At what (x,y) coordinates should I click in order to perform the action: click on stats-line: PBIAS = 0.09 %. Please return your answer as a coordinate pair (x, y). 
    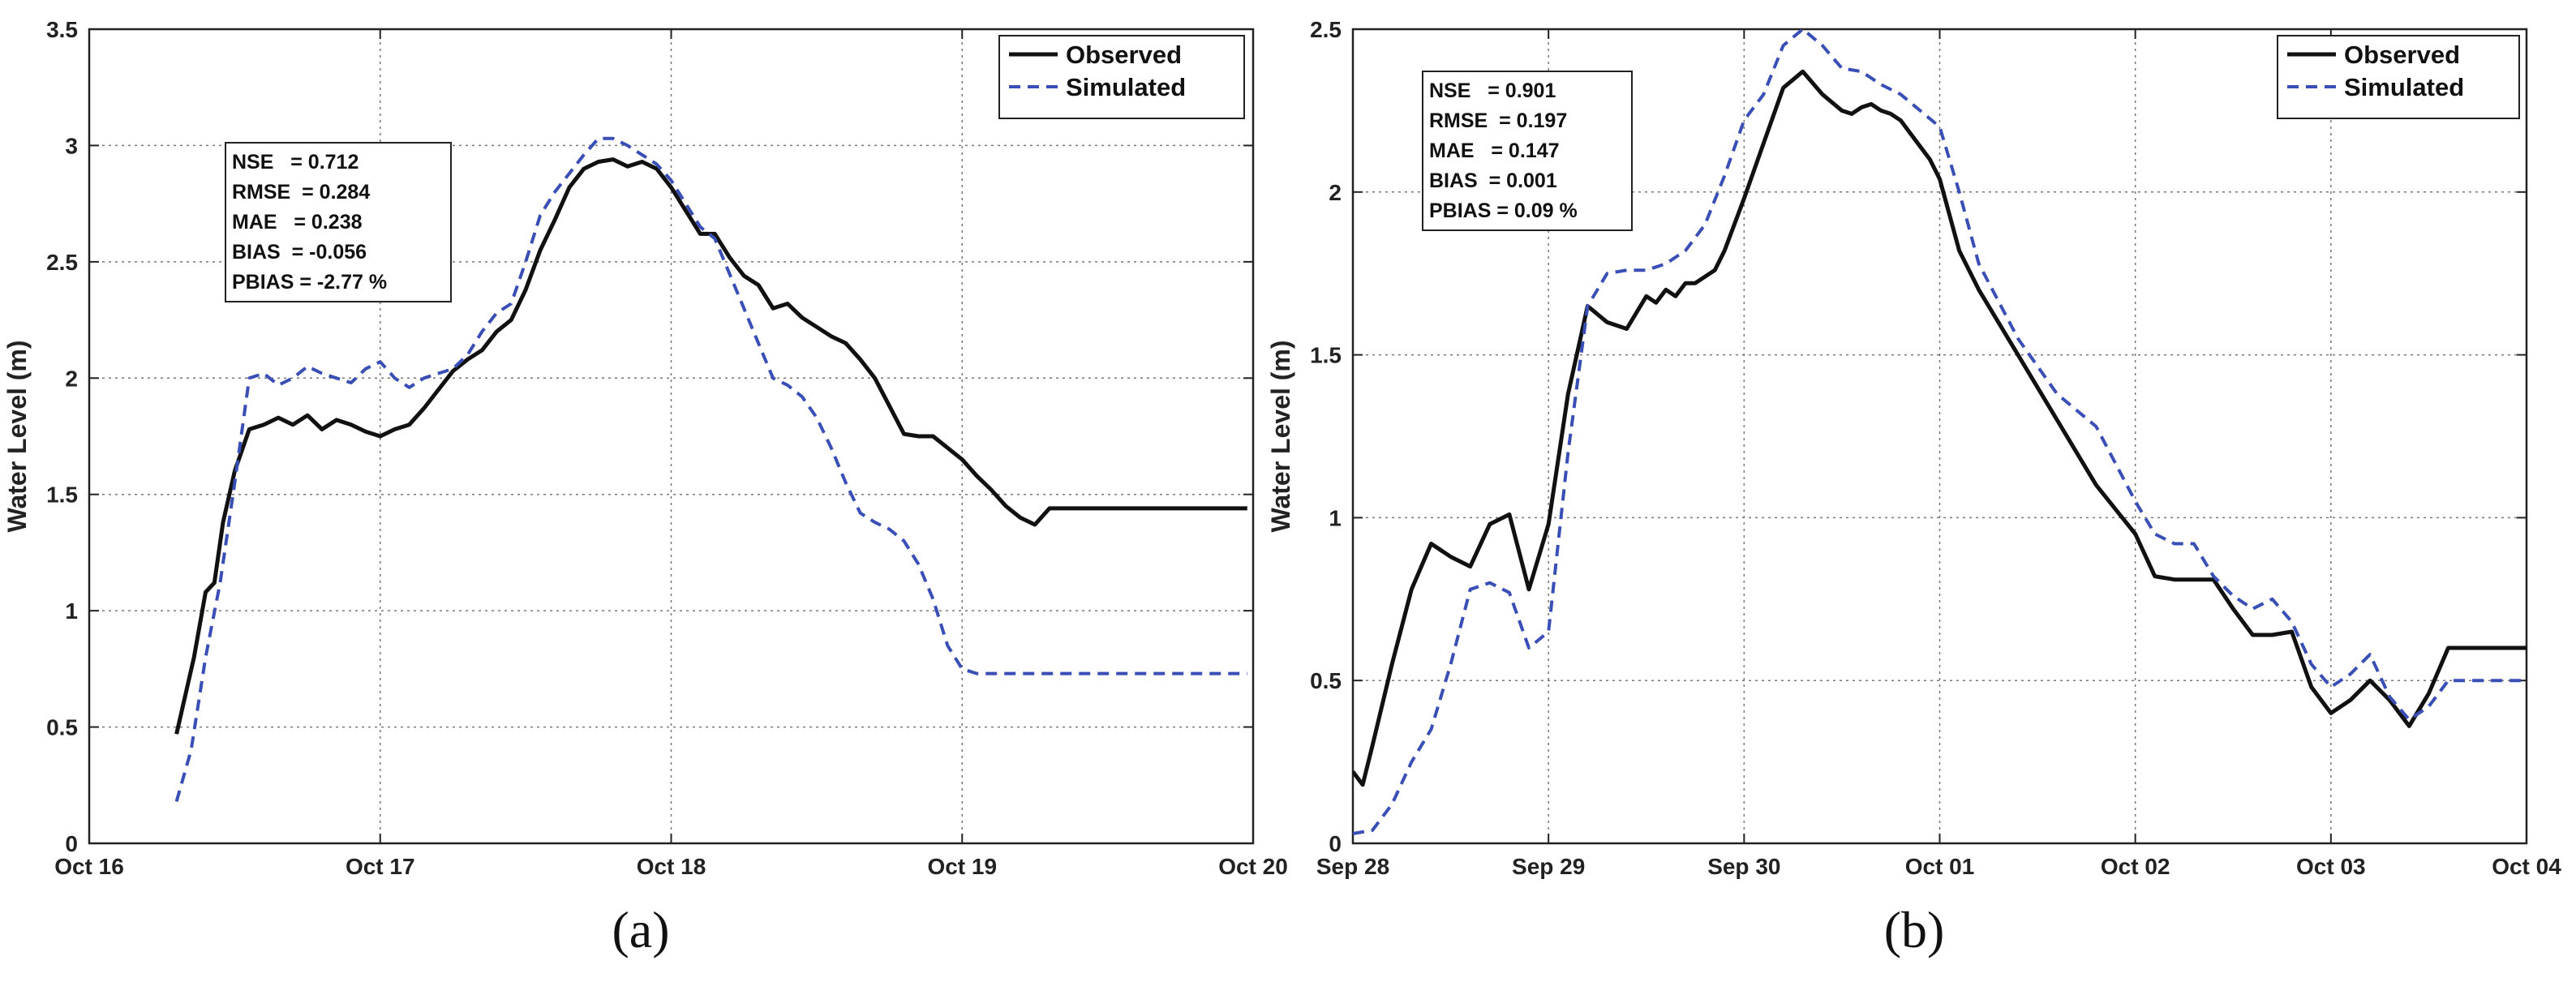
    Looking at the image, I should click on (1503, 210).